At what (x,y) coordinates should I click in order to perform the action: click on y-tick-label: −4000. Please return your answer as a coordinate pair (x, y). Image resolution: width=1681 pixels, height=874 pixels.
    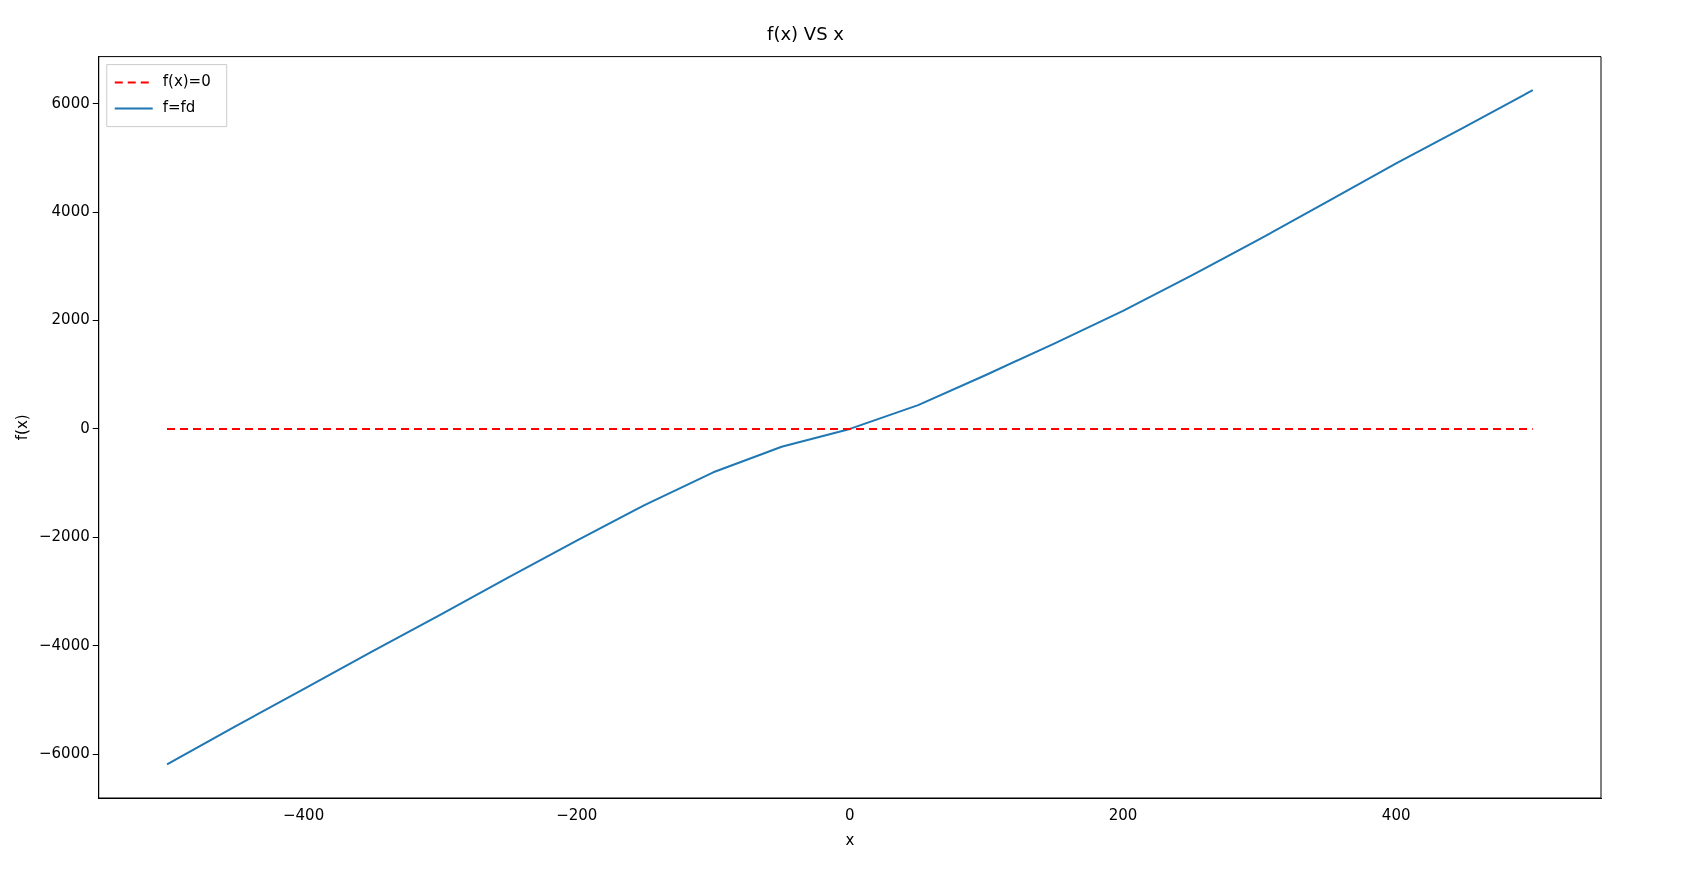
    Looking at the image, I should click on (64, 644).